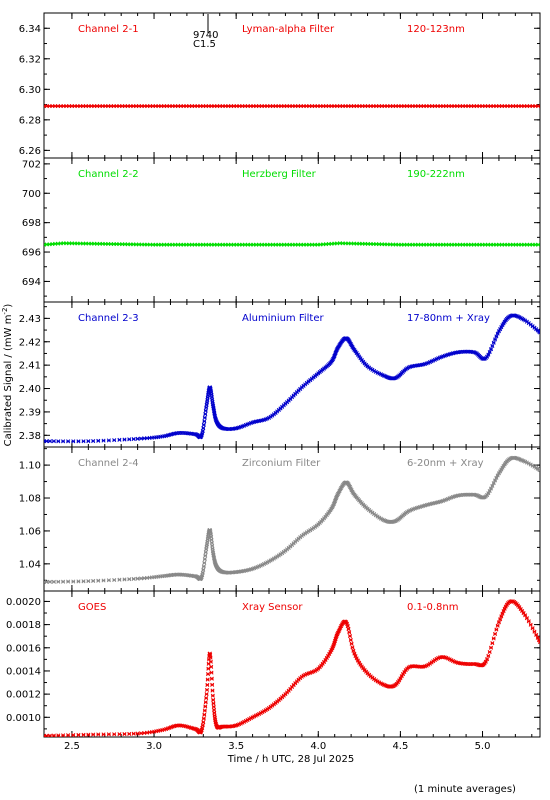 The height and width of the screenshot is (800, 550). I want to click on y-axis-label-superscript: -2, so click(5, 311).